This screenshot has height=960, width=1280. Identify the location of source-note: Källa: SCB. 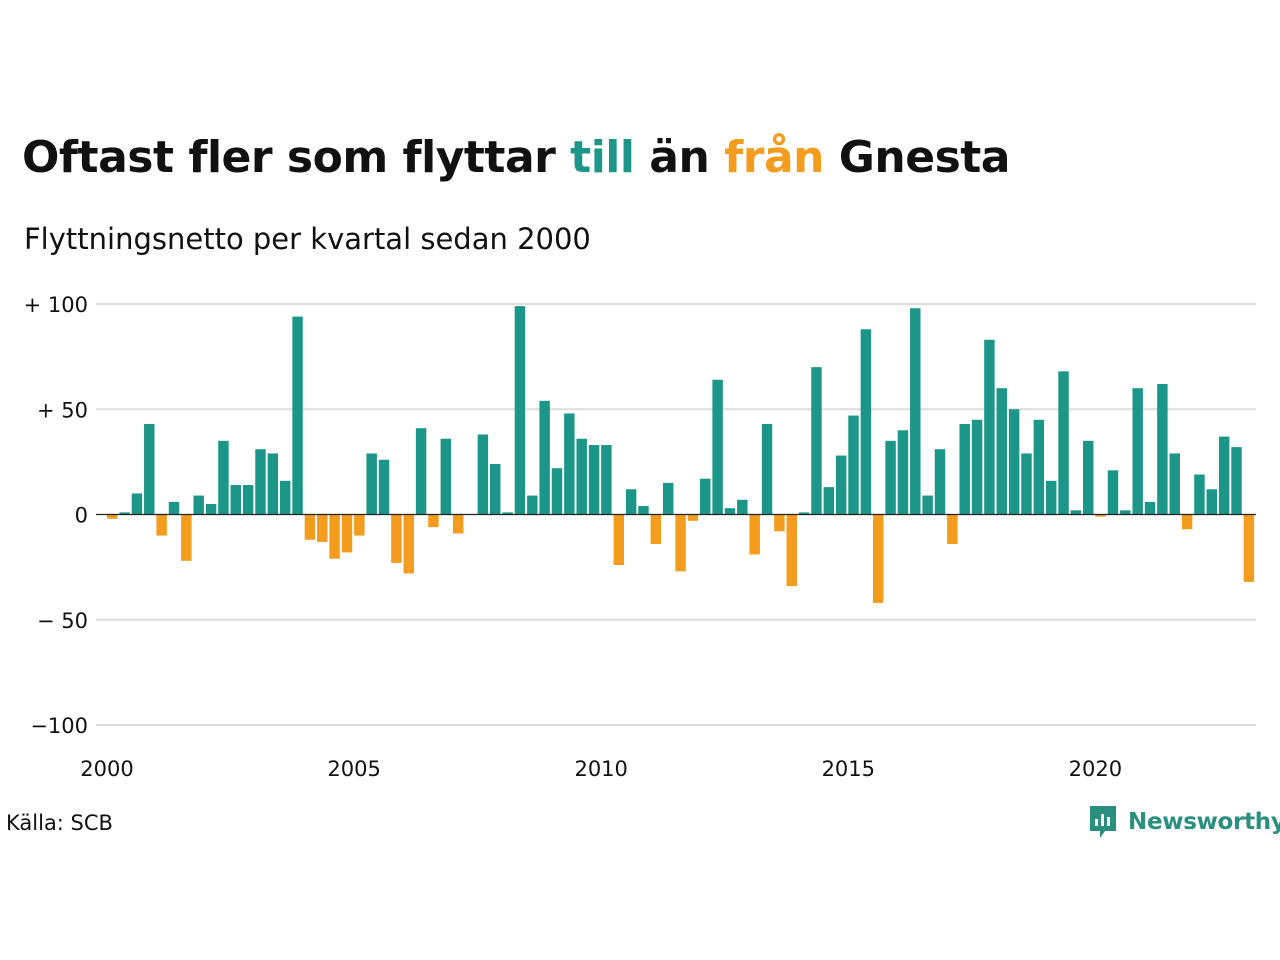
(59, 823).